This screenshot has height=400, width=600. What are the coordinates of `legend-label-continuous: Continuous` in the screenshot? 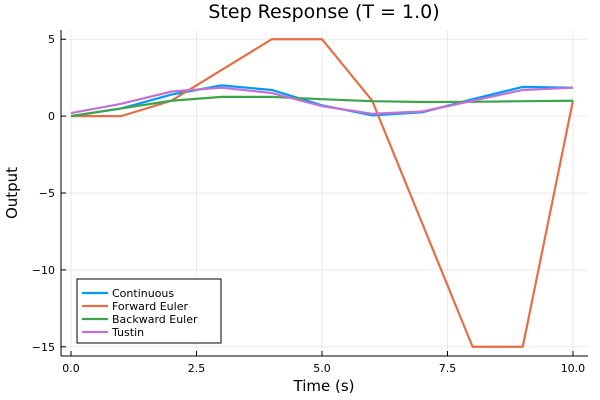 It's located at (143, 293).